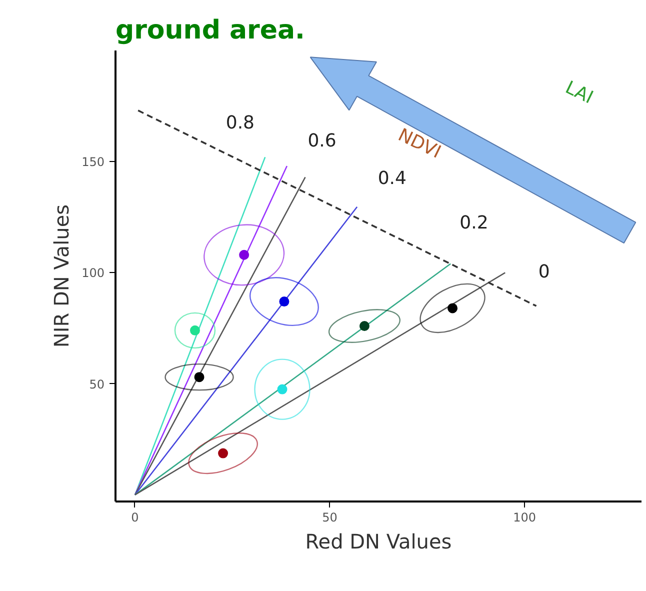 Image resolution: width=646 pixels, height=591 pixels. I want to click on annotation: LAI, so click(579, 92).